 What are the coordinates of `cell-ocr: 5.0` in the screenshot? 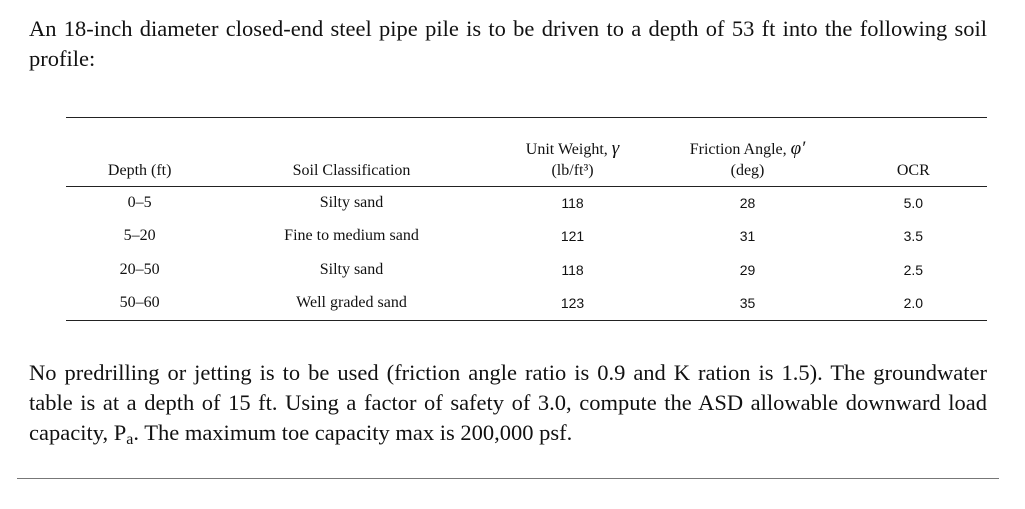 It's located at (913, 203).